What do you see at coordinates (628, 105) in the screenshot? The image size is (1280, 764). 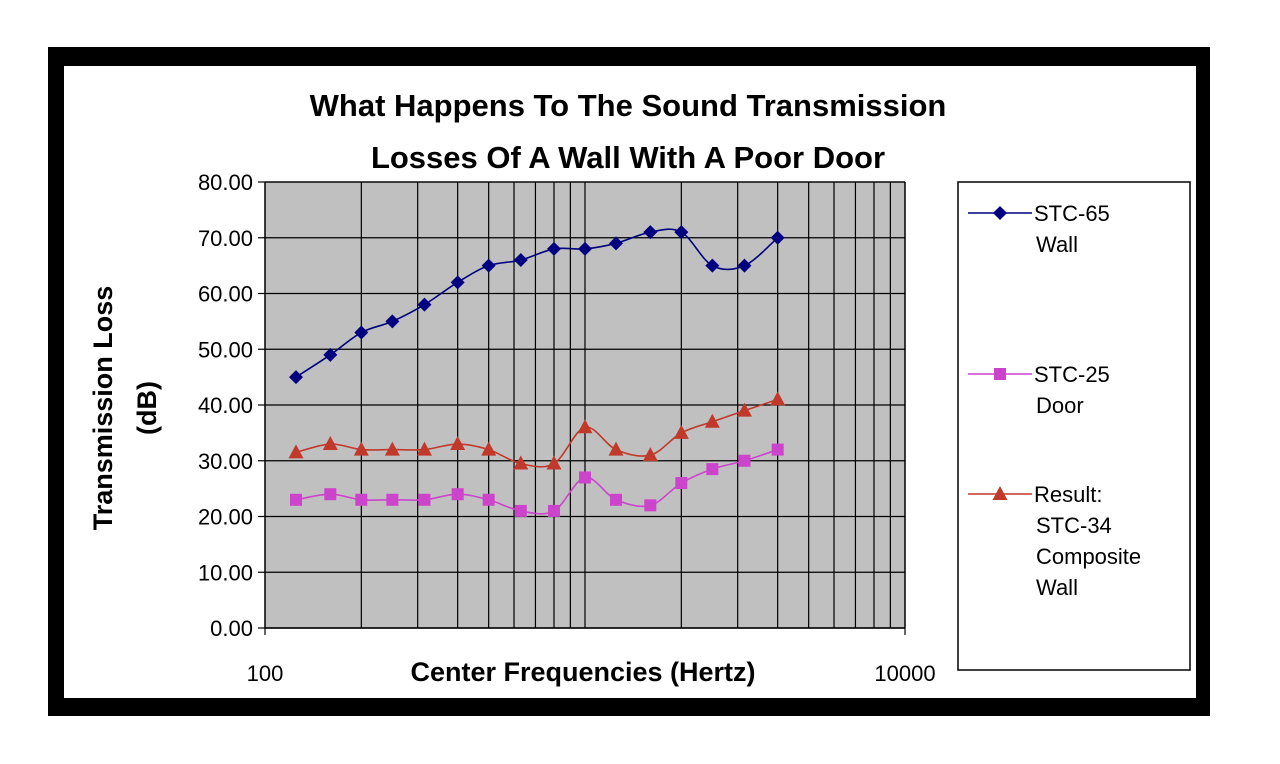 I see `chart-title-line-1: What Happens To The Sound Transmission` at bounding box center [628, 105].